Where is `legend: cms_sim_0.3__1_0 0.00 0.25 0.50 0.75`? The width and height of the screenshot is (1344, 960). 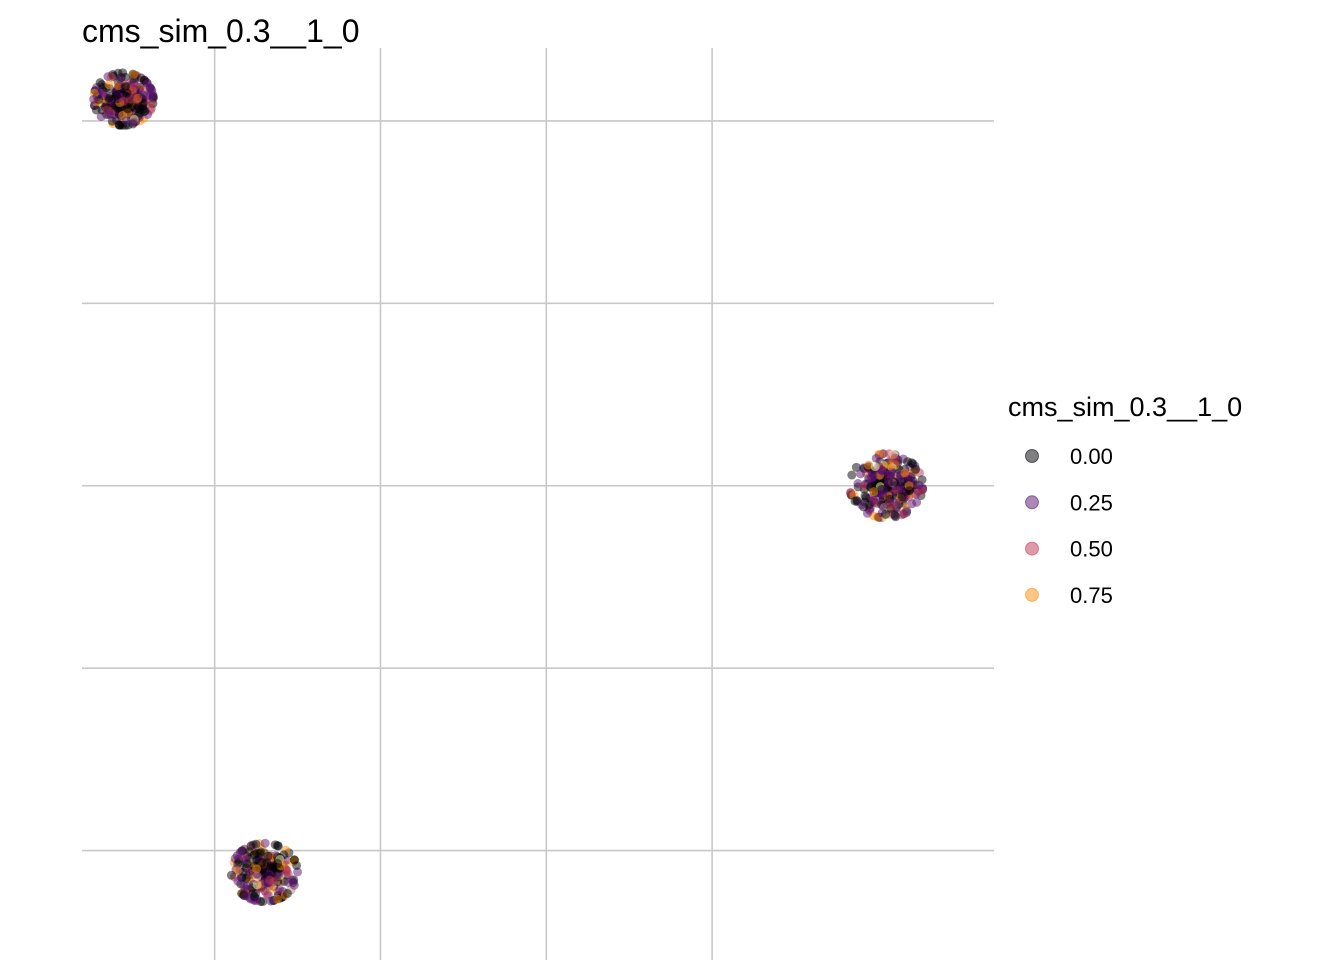 legend: cms_sim_0.3__1_0 0.00 0.25 0.50 0.75 is located at coordinates (1125, 500).